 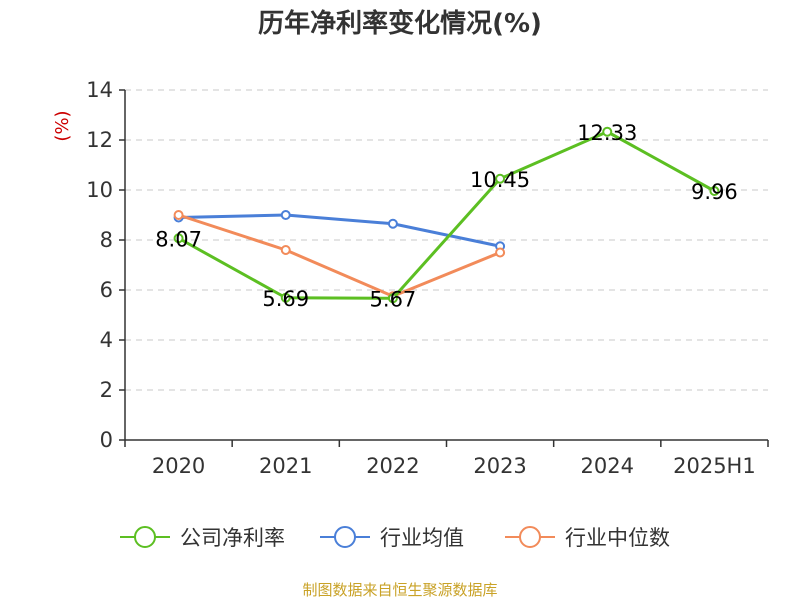 I want to click on legend-item: 公司净利率, so click(x=202, y=538).